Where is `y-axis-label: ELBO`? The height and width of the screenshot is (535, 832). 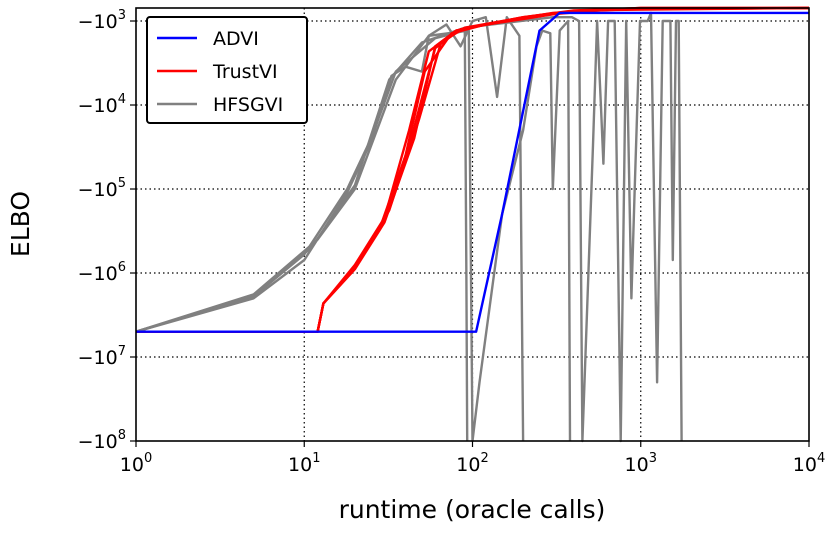 y-axis-label: ELBO is located at coordinates (20, 224).